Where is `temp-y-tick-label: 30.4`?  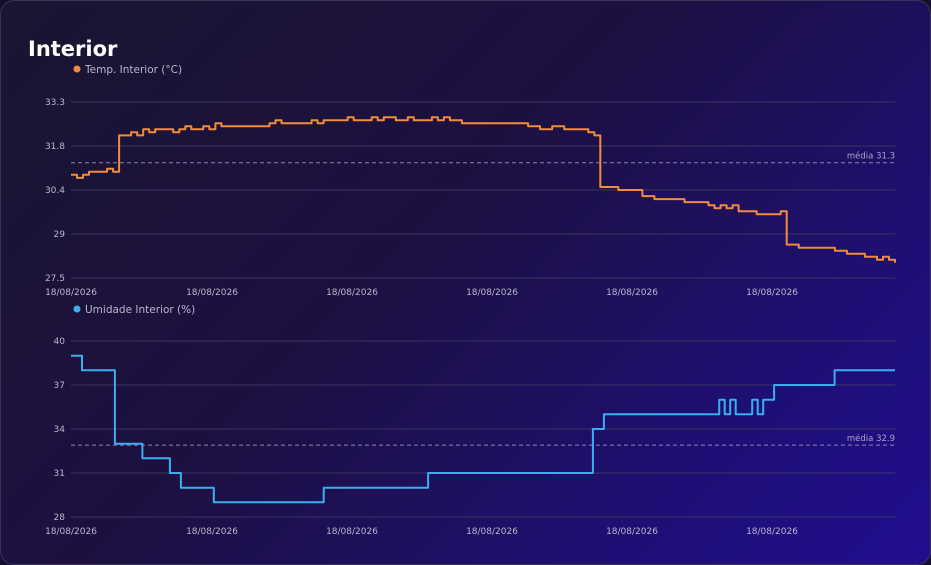 temp-y-tick-label: 30.4 is located at coordinates (55, 191).